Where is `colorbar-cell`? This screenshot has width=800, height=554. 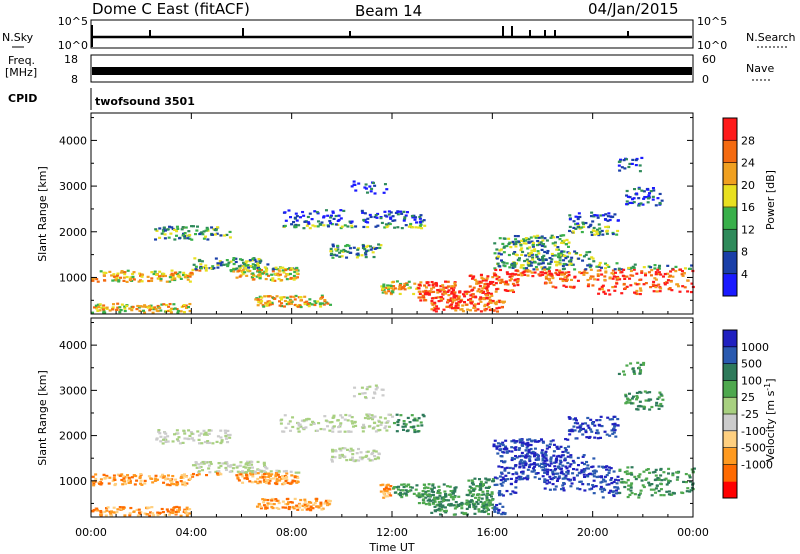
colorbar-cell is located at coordinates (730, 129).